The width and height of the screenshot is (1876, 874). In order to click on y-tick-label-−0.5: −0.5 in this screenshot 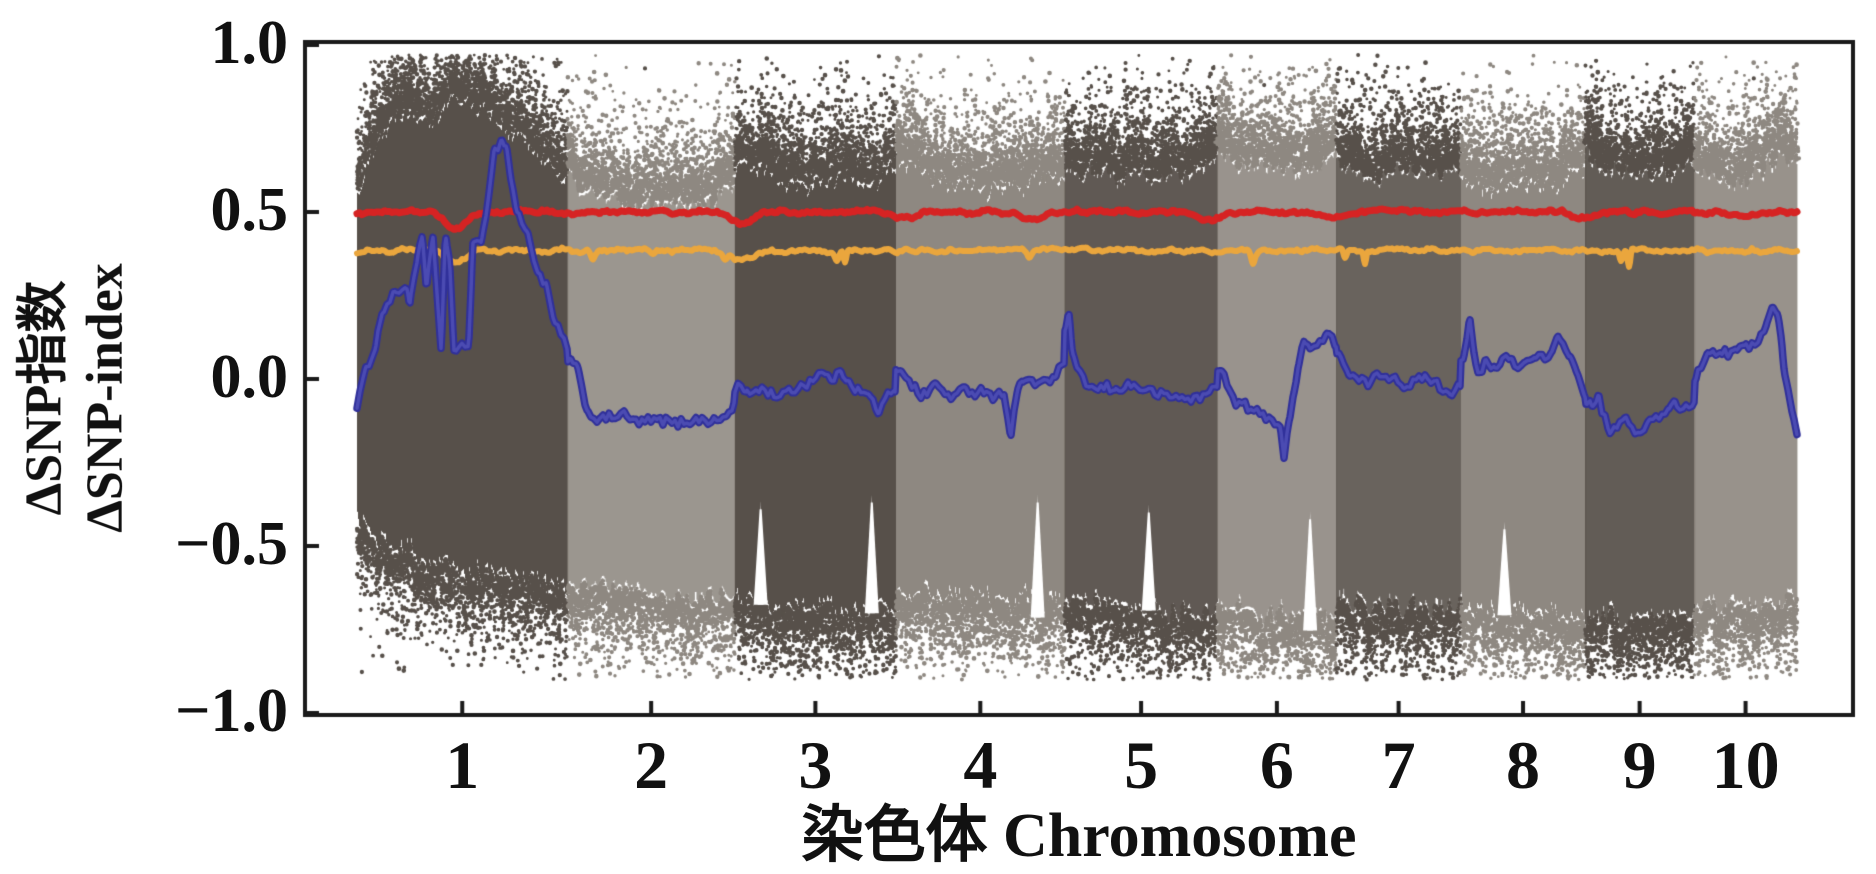, I will do `click(231, 544)`.